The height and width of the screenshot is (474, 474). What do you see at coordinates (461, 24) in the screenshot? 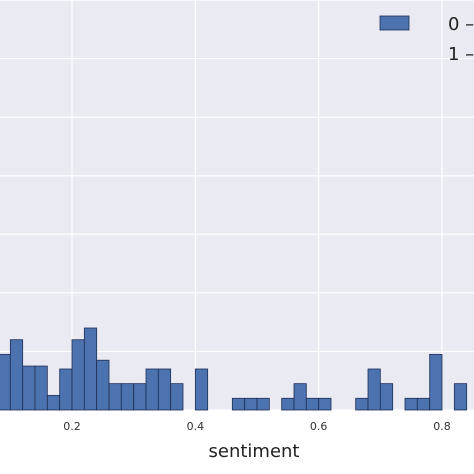
I see `legend-label-0: 0 –` at bounding box center [461, 24].